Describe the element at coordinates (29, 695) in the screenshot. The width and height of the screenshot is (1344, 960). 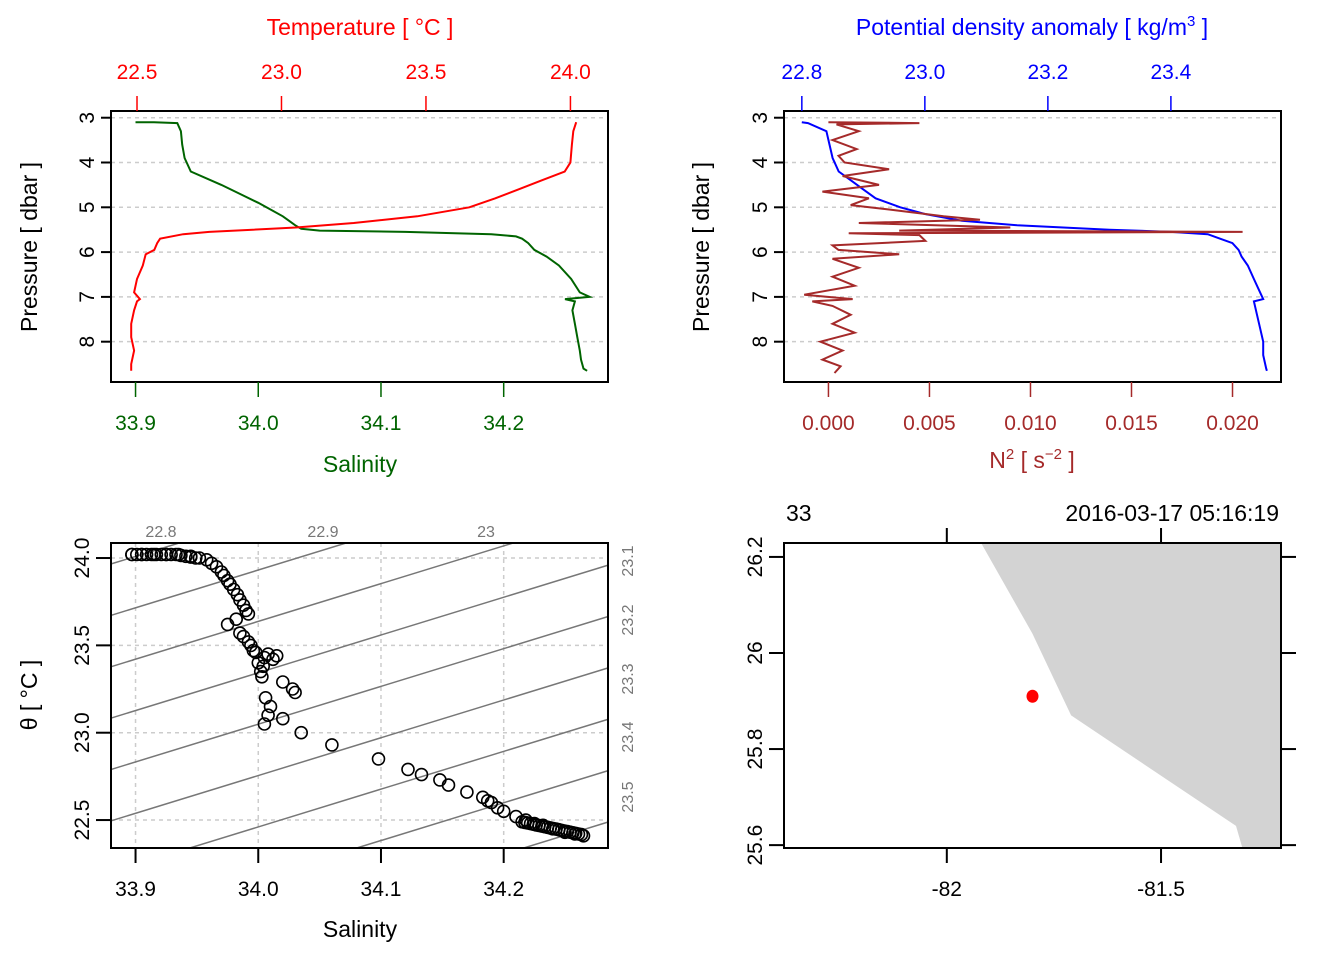
I see `y-axis-title: θ [ °C ]` at that location.